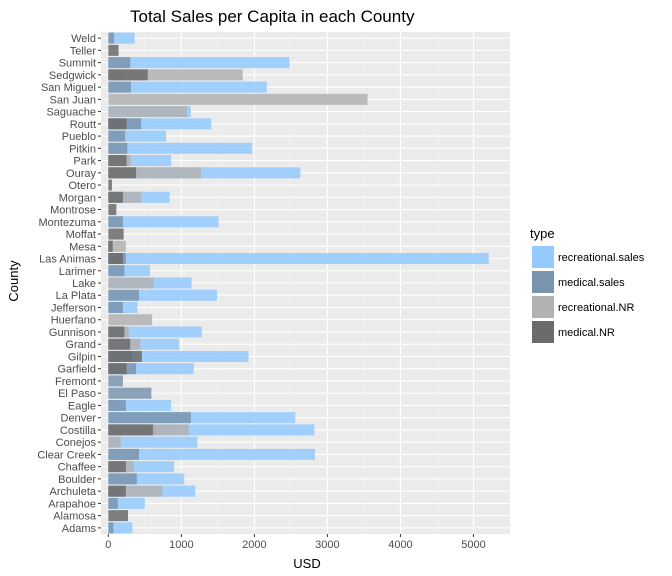 The width and height of the screenshot is (672, 576). I want to click on bar-recreational-sales-clear-creek, so click(211, 454).